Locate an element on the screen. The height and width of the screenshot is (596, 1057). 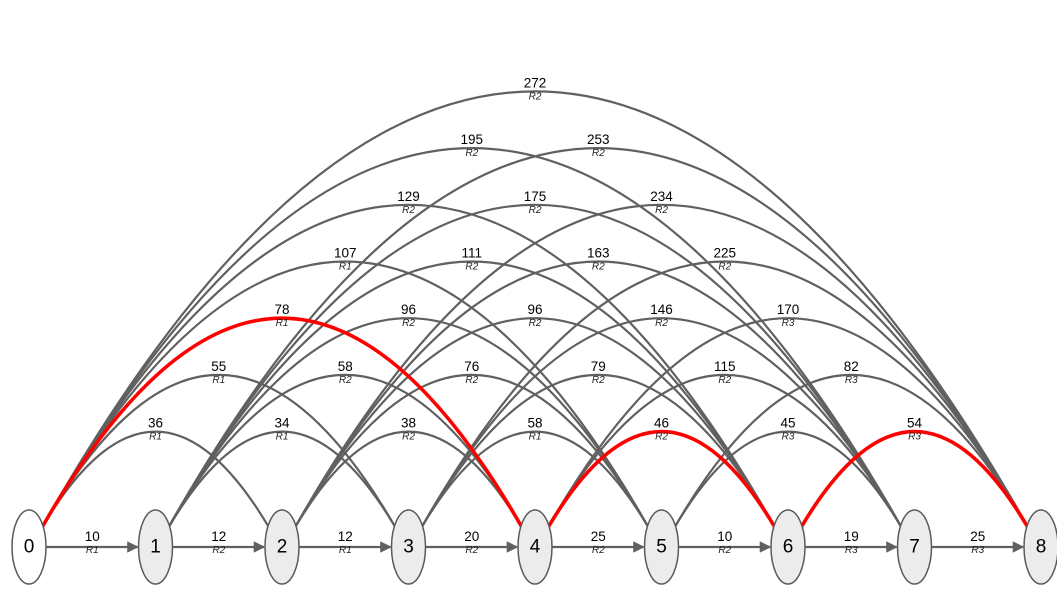
node-3-shape is located at coordinates (408, 547).